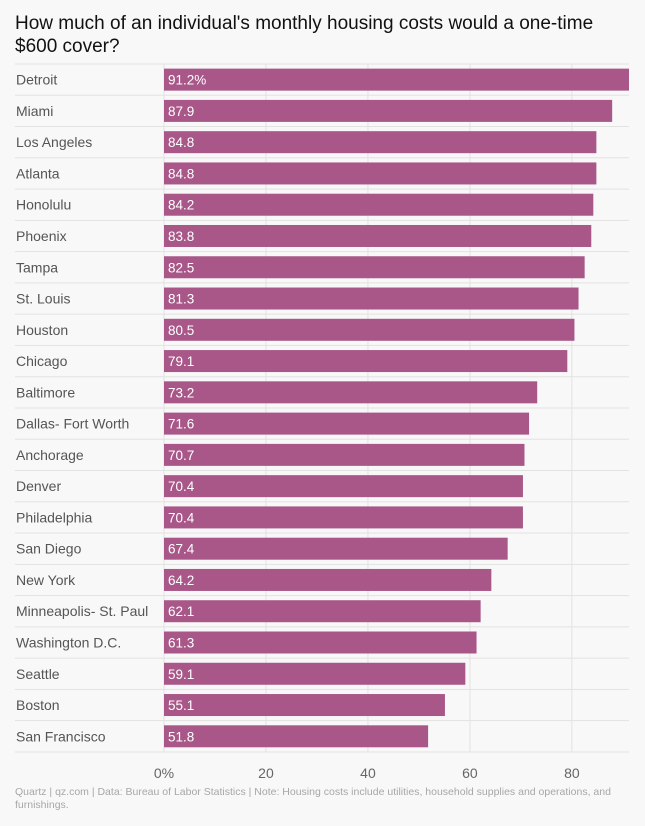 This screenshot has width=645, height=826. What do you see at coordinates (54, 517) in the screenshot?
I see `category-label: Philadelphia` at bounding box center [54, 517].